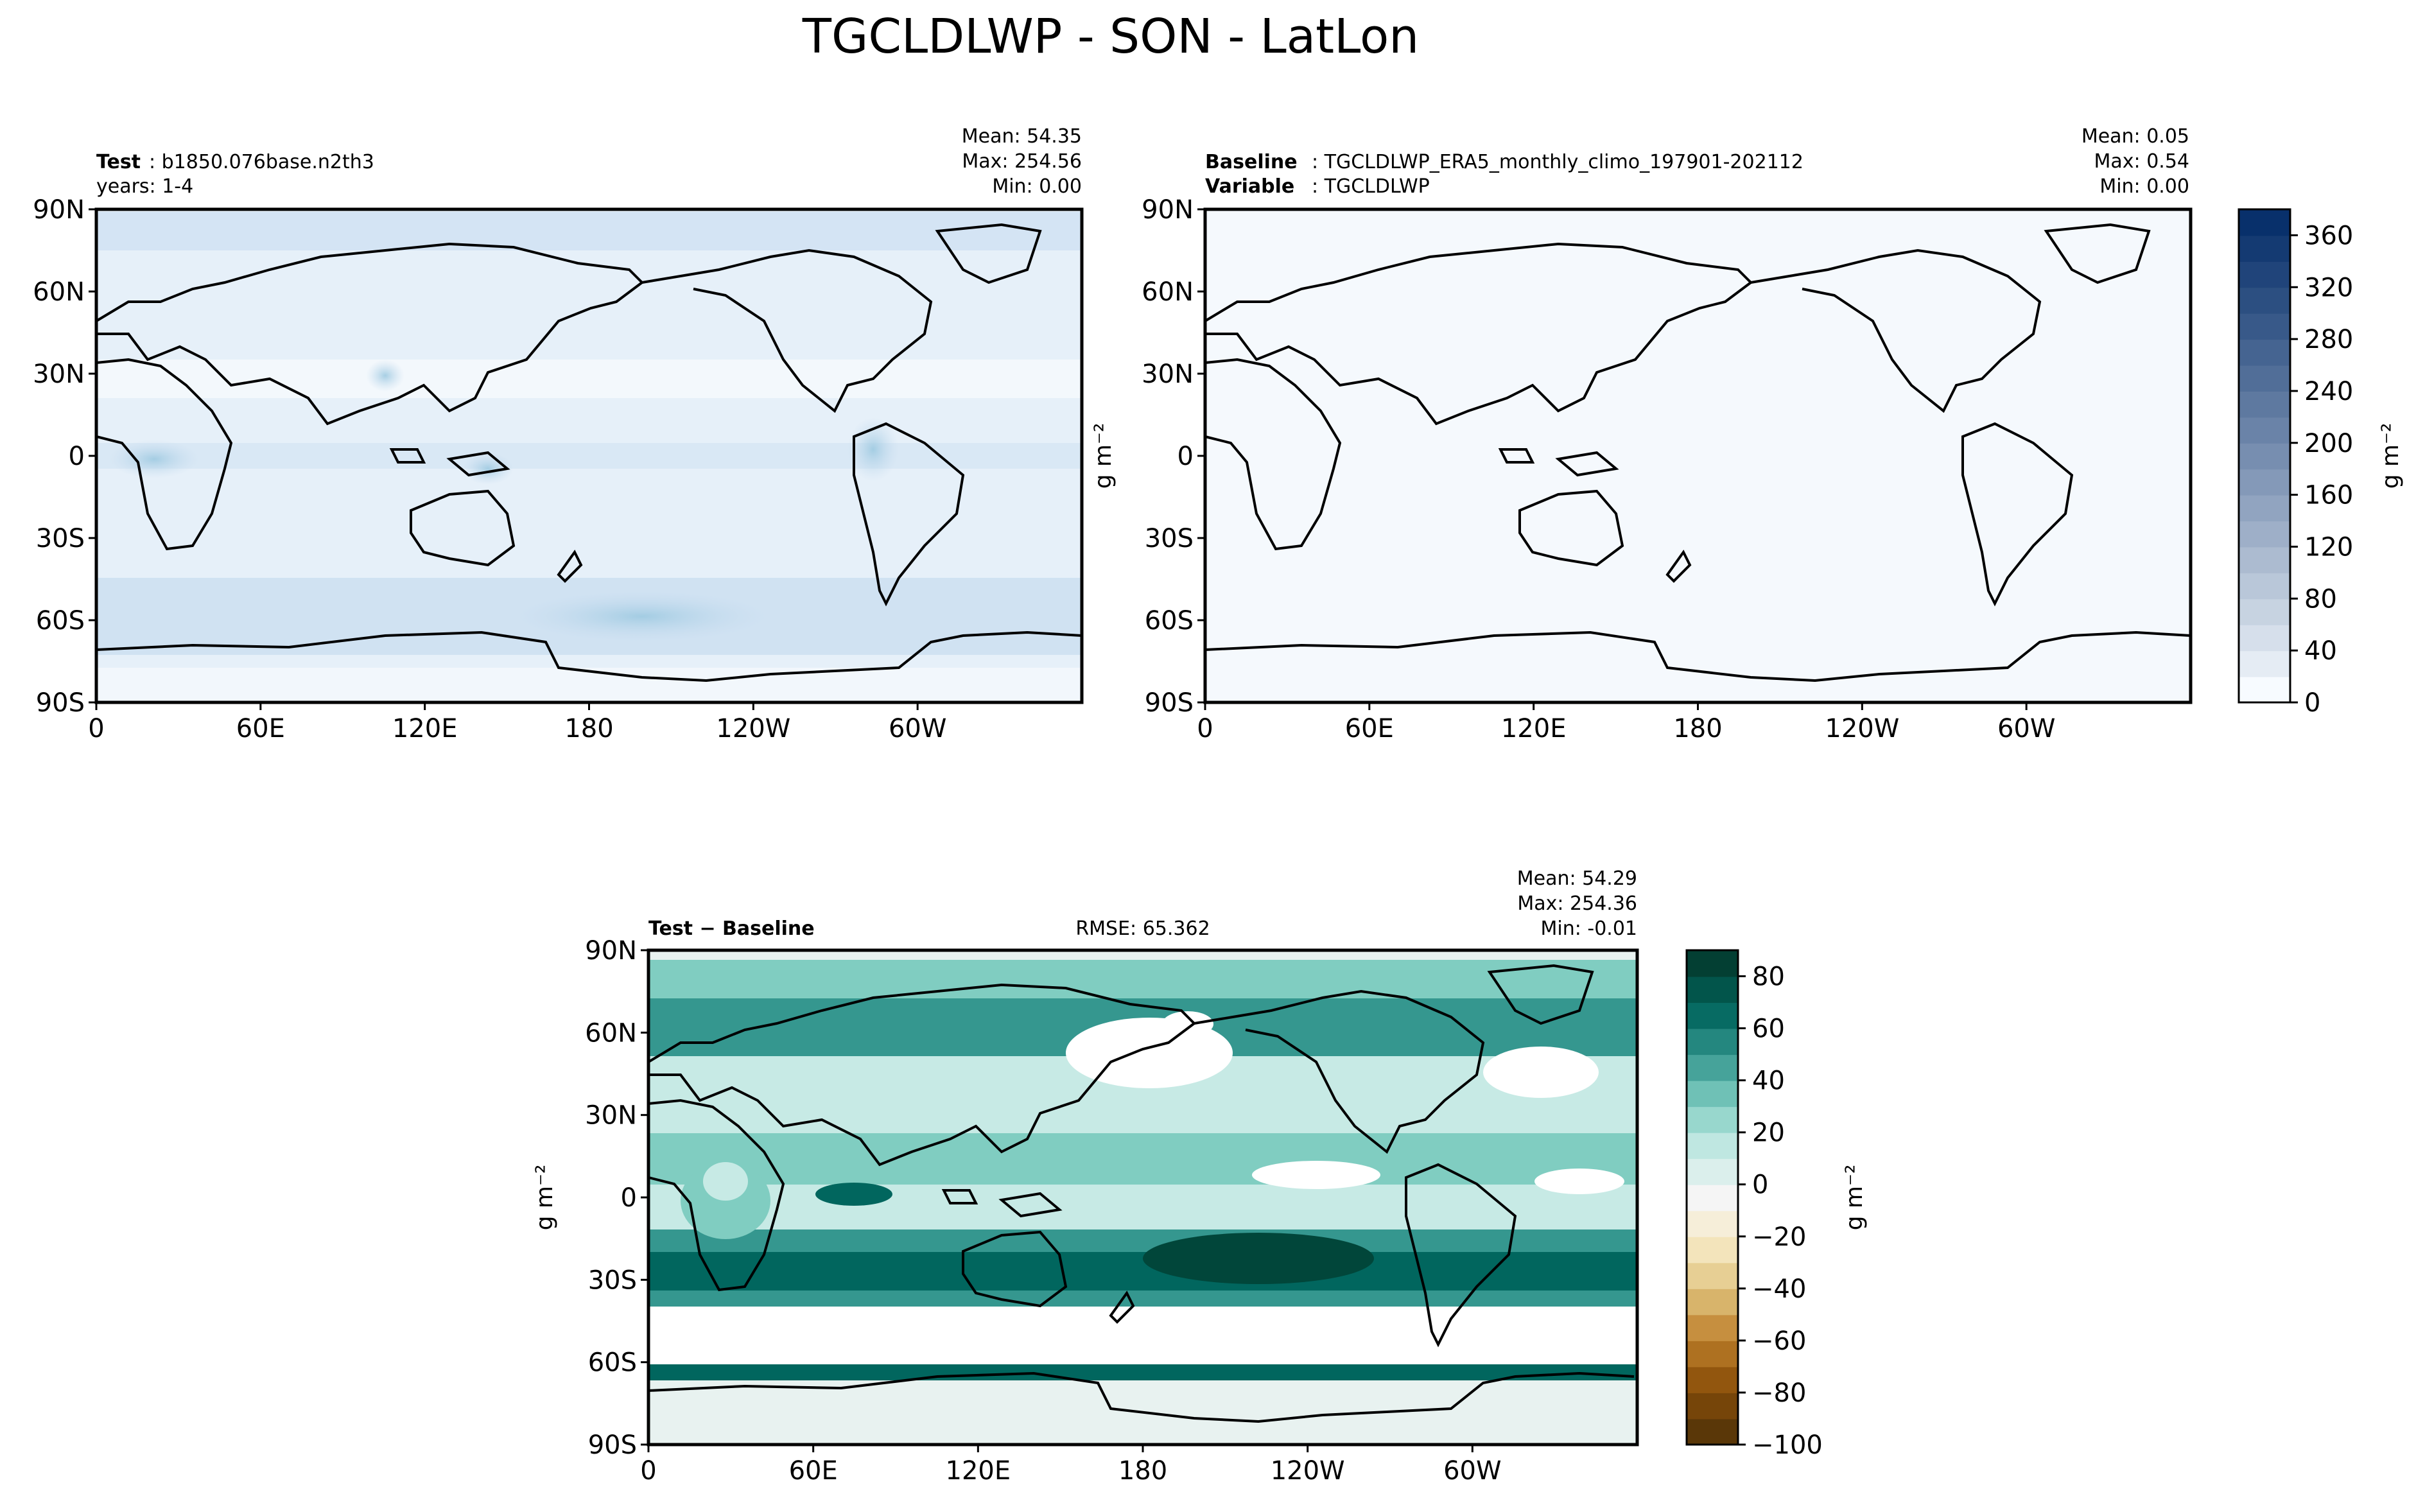 The width and height of the screenshot is (2416, 1512). I want to click on main-colorbar-frame, so click(2264, 456).